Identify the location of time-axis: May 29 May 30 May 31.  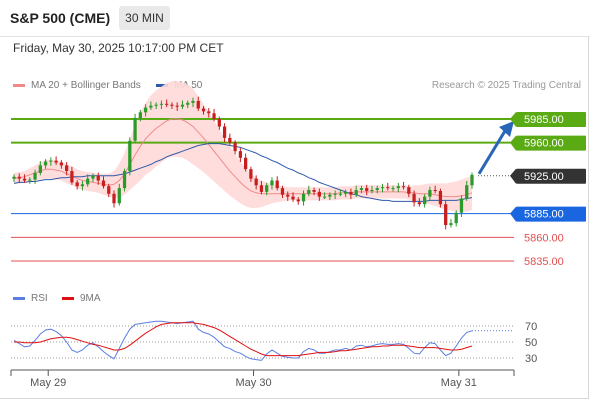
(262, 379).